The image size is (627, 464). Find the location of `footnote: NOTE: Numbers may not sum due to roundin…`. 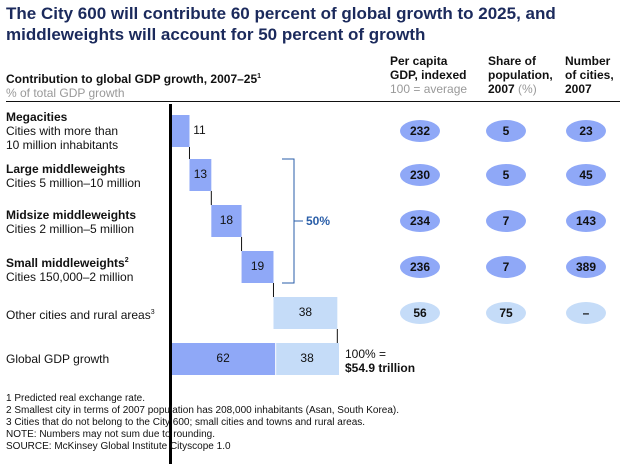

footnote: NOTE: Numbers may not sum due to roundin… is located at coordinates (110, 434).